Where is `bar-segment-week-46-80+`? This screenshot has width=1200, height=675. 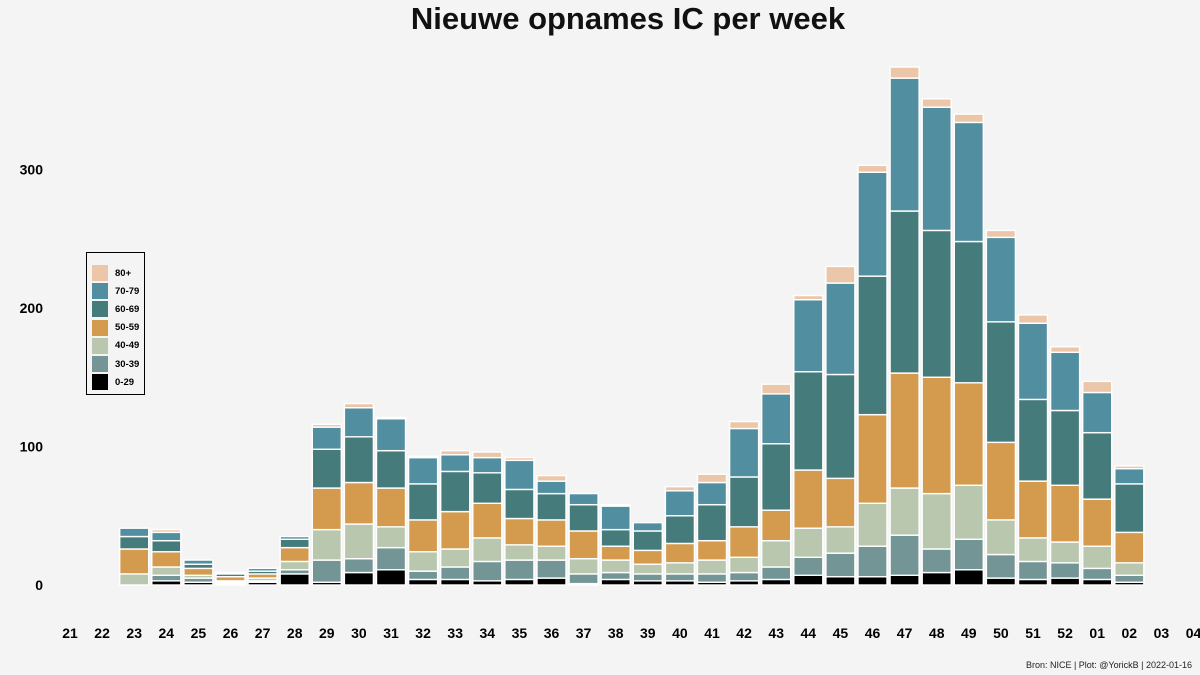
bar-segment-week-46-80+ is located at coordinates (872, 168).